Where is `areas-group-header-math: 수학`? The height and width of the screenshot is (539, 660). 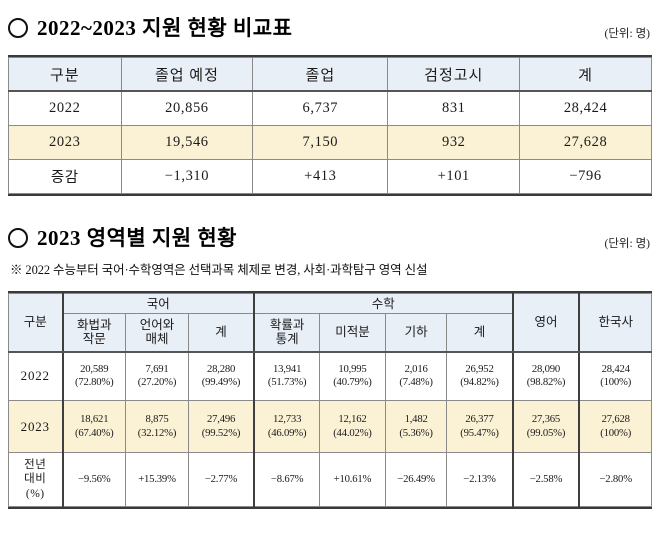
areas-group-header-math: 수학 is located at coordinates (383, 303).